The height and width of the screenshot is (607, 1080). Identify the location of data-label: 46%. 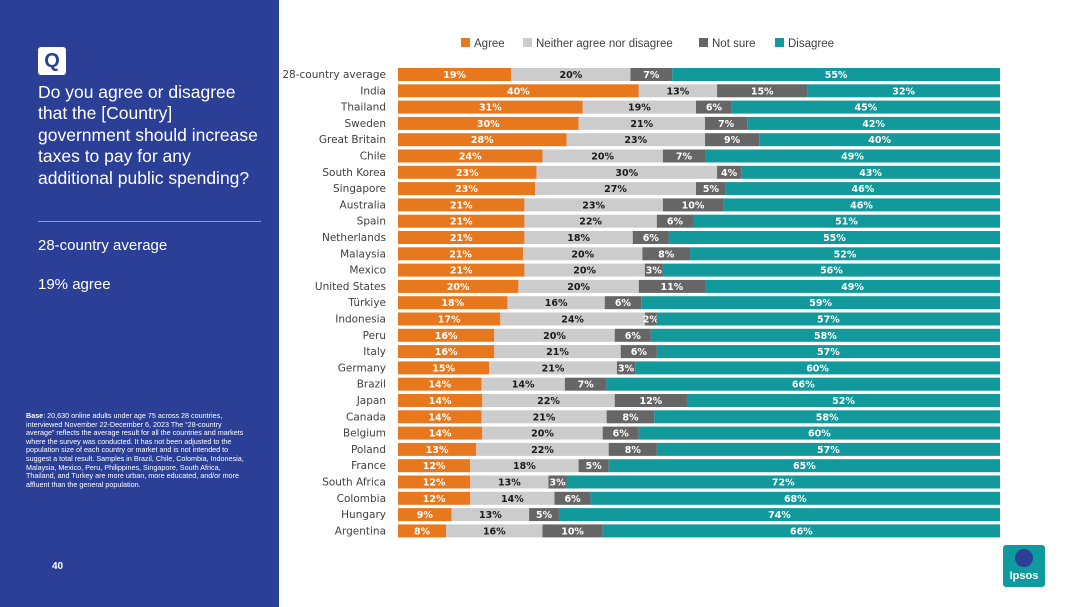
(861, 205).